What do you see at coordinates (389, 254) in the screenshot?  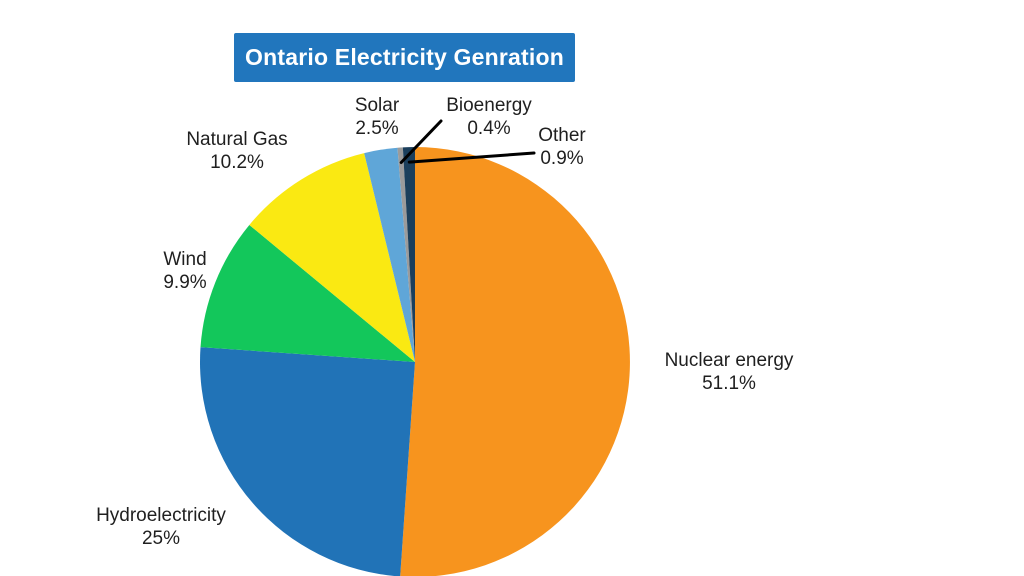 I see `pie-slice-solar` at bounding box center [389, 254].